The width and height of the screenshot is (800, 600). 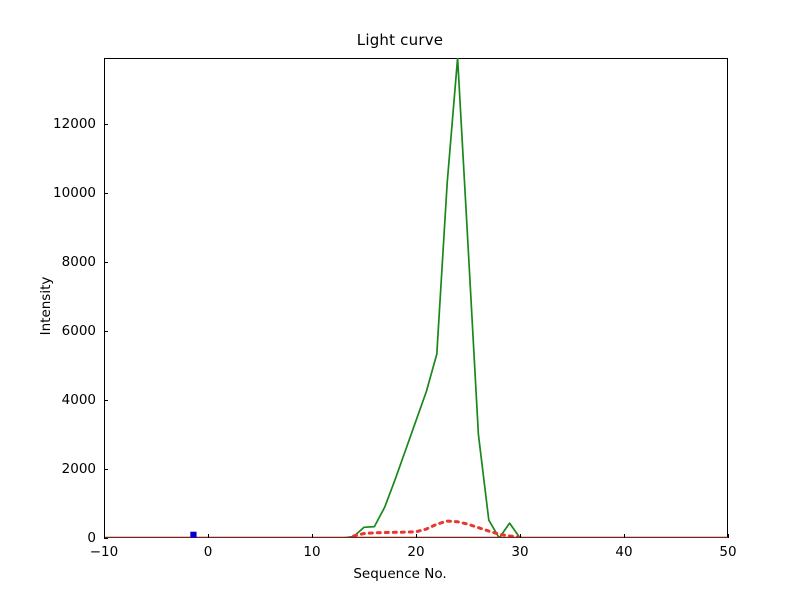 I want to click on y-axis-label: Intensity, so click(x=46, y=306).